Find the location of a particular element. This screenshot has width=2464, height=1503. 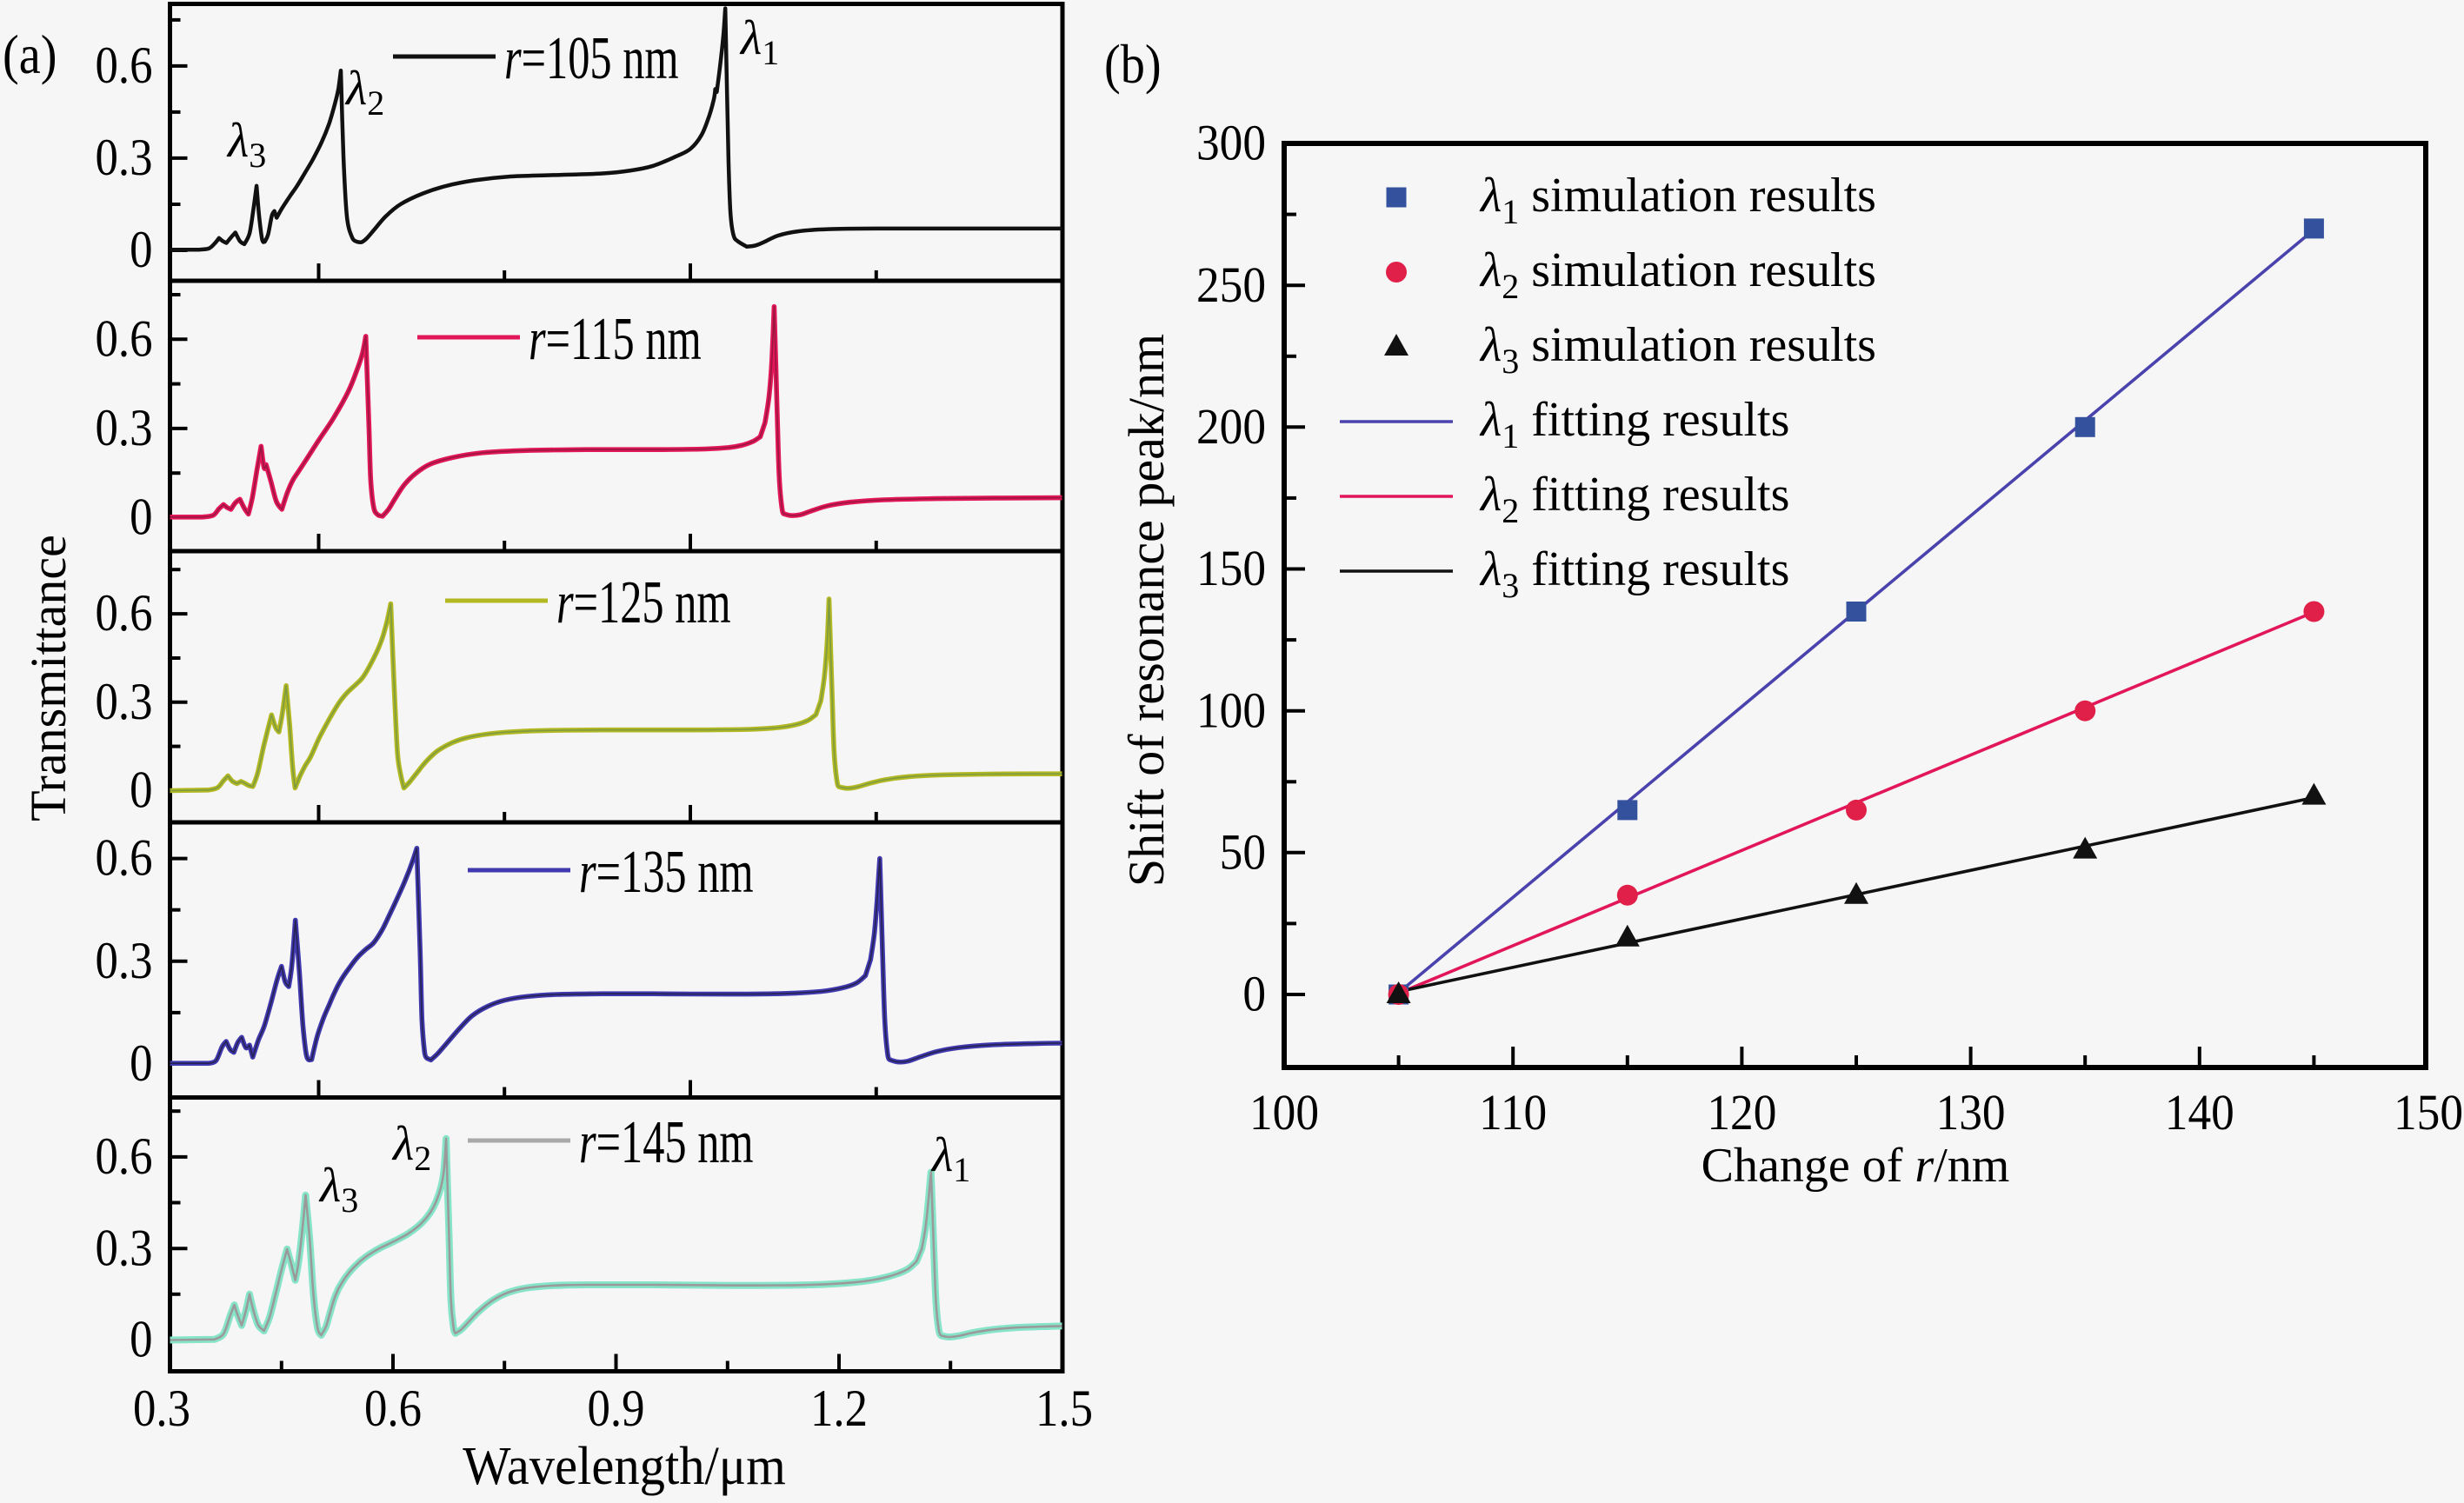

svg-text: (b) is located at coordinates (1133, 65).